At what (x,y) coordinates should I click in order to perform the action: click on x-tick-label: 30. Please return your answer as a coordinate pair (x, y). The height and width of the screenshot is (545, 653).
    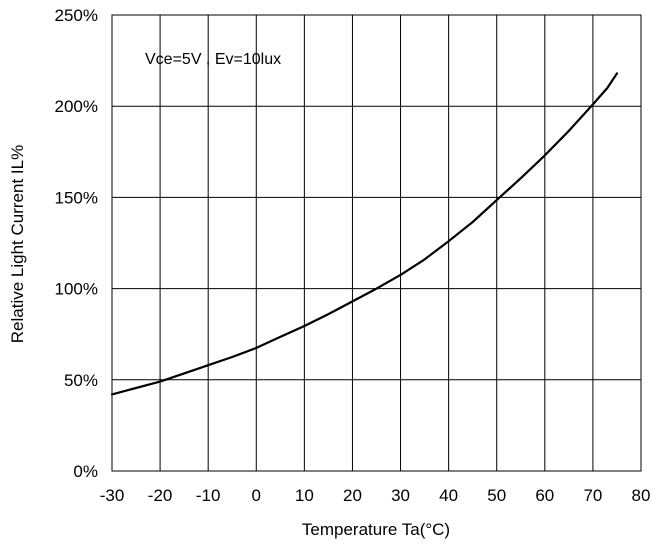
    Looking at the image, I should click on (400, 495).